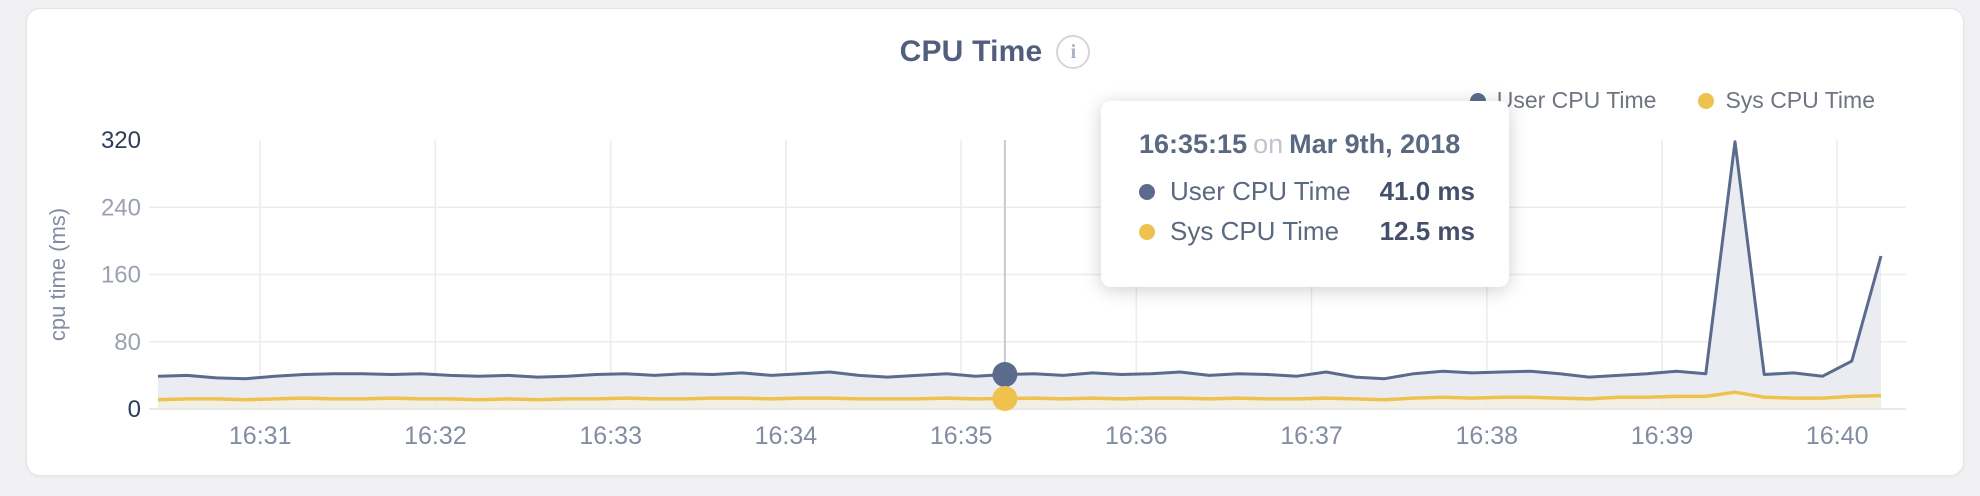 This screenshot has height=496, width=1980. I want to click on user-series-dot-icon, so click(1147, 191).